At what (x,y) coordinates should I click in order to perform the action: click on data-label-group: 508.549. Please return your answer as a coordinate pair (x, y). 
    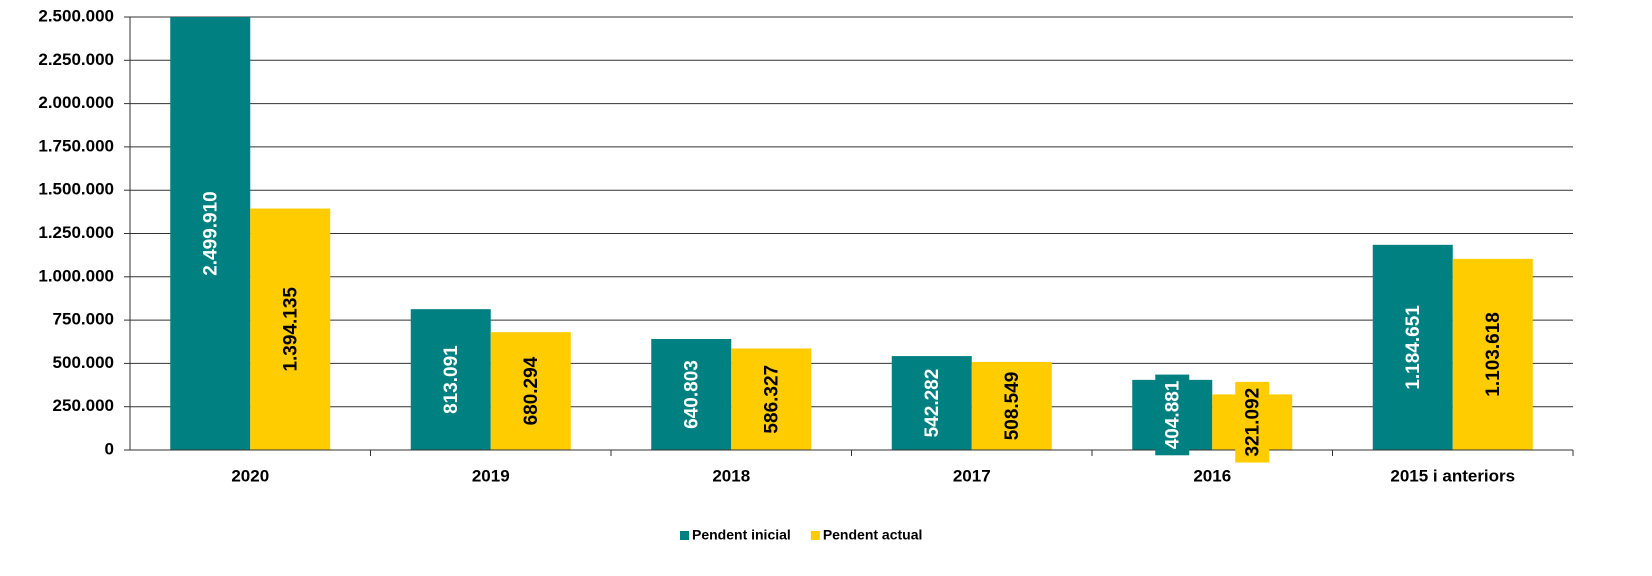
    Looking at the image, I should click on (1011, 406).